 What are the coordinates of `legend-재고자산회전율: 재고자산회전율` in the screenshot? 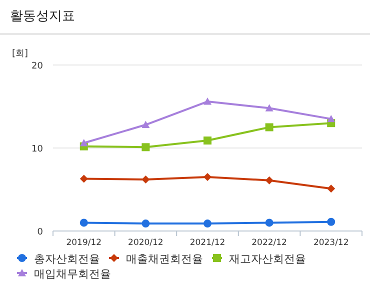 It's located at (259, 259).